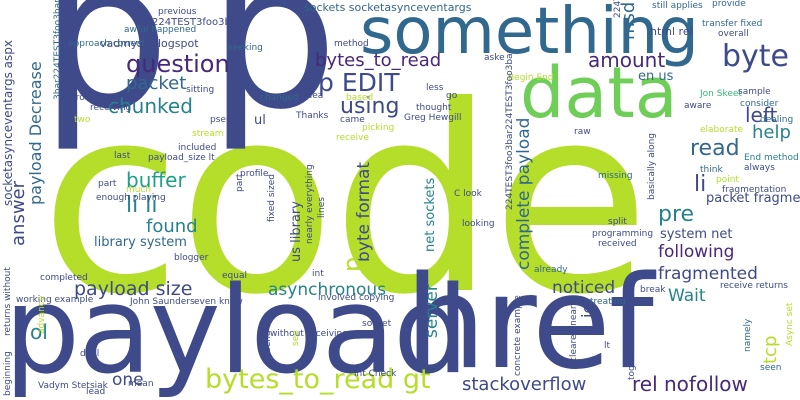 This screenshot has width=800, height=400. Describe the element at coordinates (268, 341) in the screenshot. I see `word-without-receiving: send` at that location.